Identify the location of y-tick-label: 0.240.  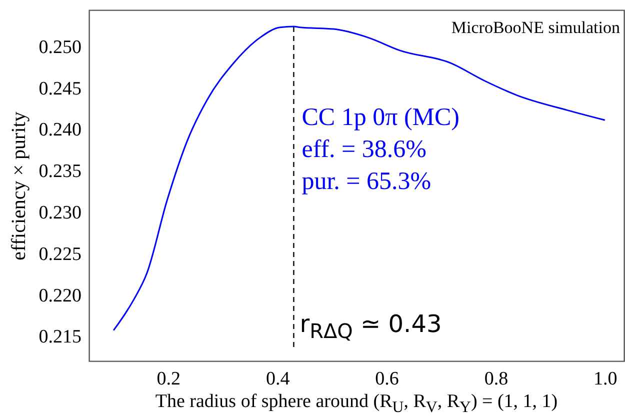
(60, 130).